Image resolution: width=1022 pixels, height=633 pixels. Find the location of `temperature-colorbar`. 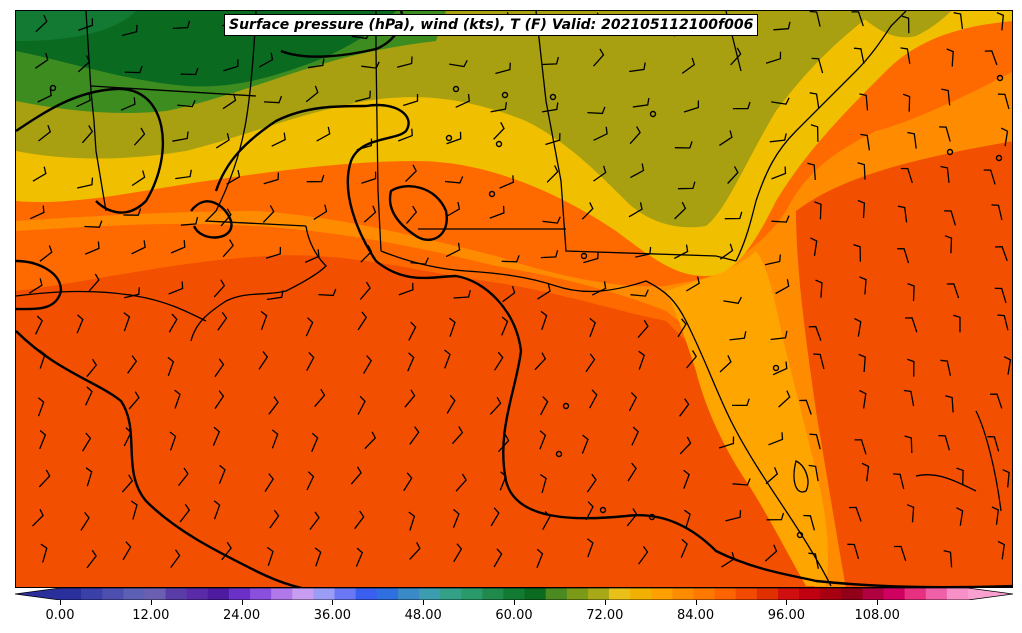

temperature-colorbar is located at coordinates (514, 594).